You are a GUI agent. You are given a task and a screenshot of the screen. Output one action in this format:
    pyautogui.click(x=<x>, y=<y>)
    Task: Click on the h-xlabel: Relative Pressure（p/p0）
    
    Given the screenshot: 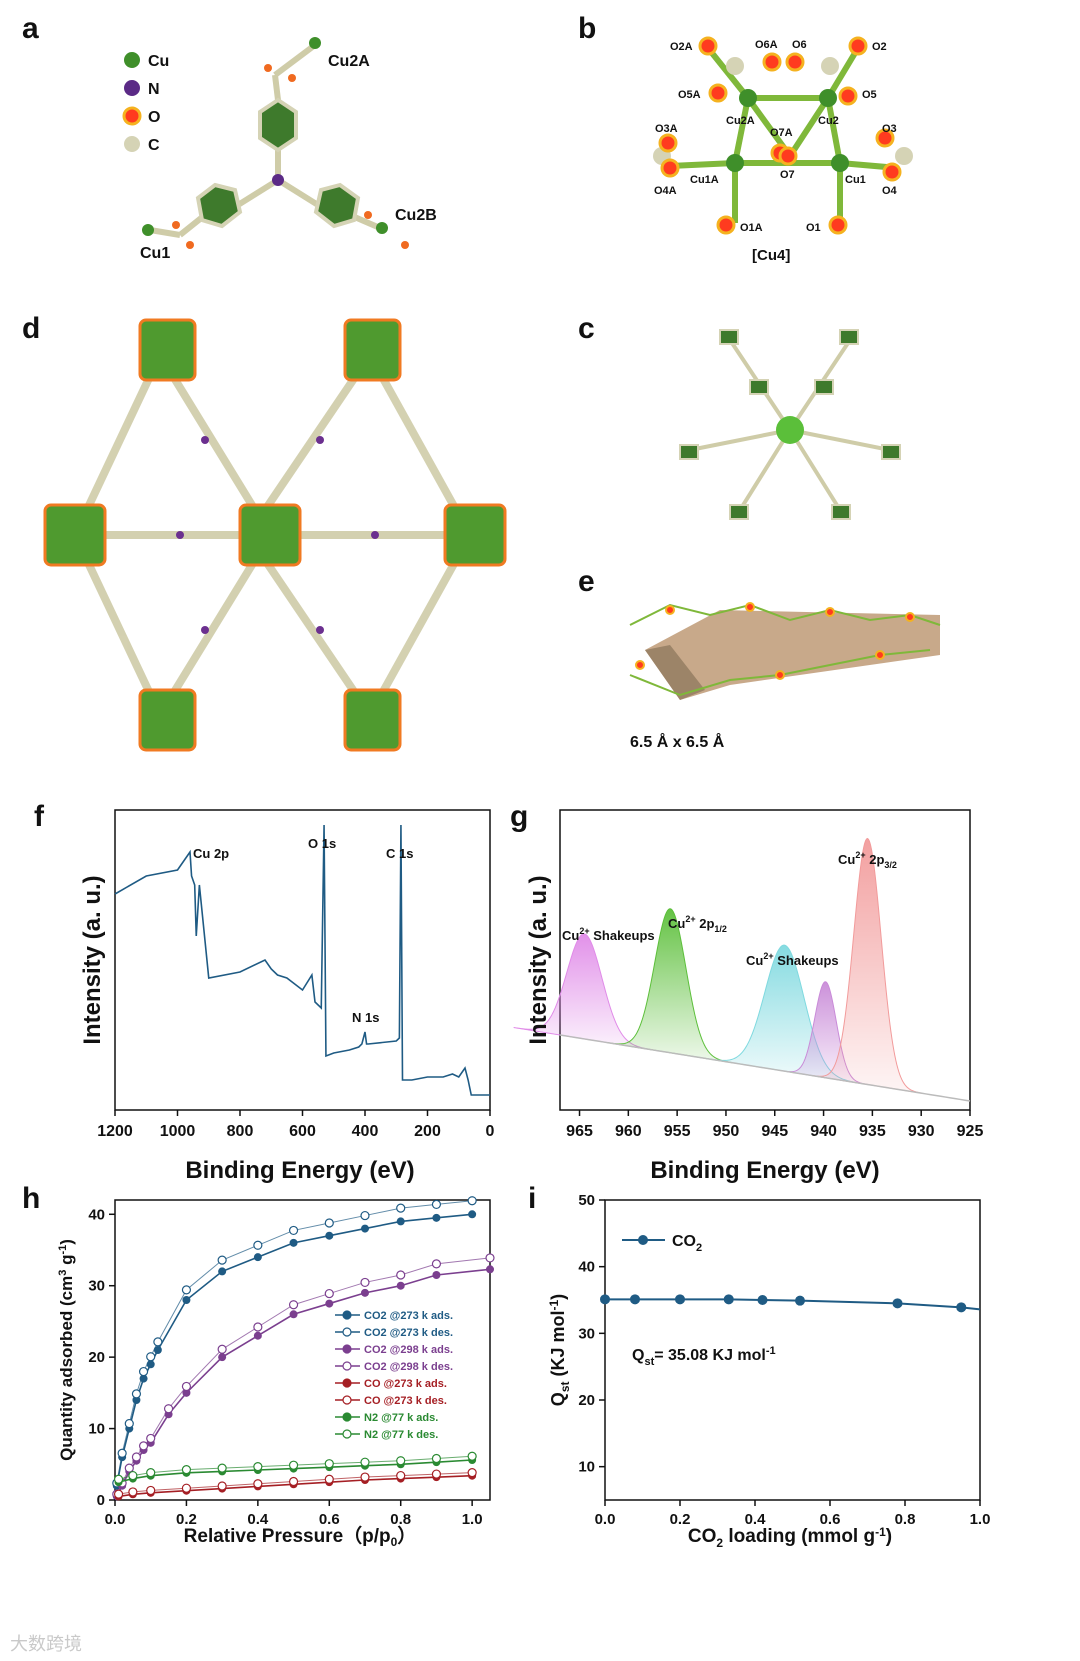 What is the action you would take?
    pyautogui.click(x=300, y=1536)
    